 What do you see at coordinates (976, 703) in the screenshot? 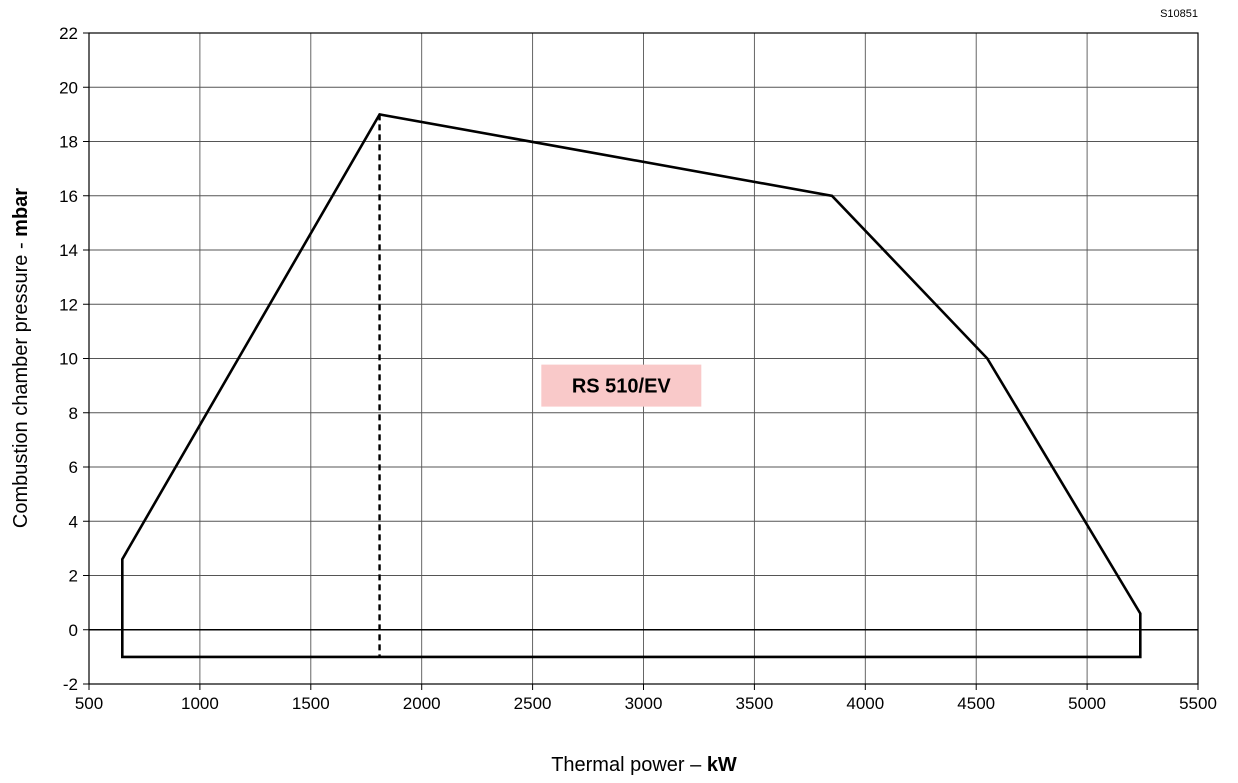
I see `x-tick-label: 4500` at bounding box center [976, 703].